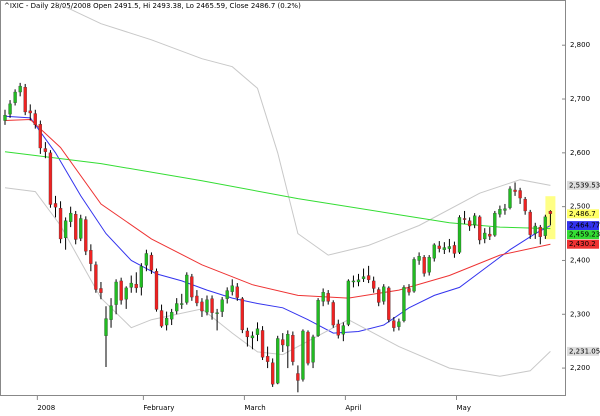 The height and width of the screenshot is (416, 600). I want to click on y-tick-label: 2,600, so click(580, 153).